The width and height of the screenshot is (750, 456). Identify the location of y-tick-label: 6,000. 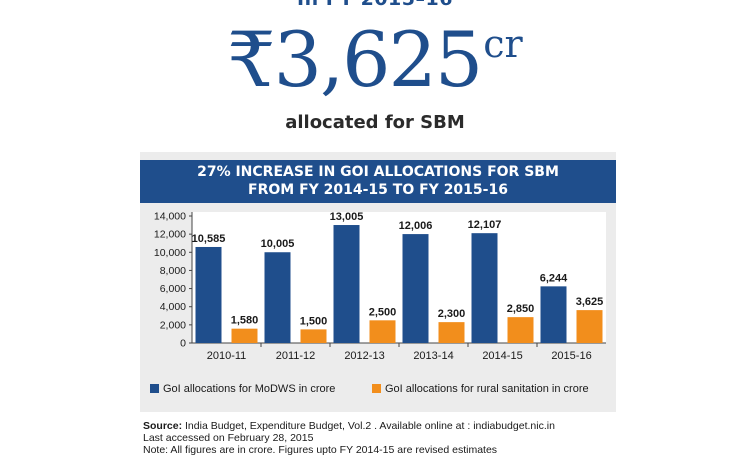
(173, 289).